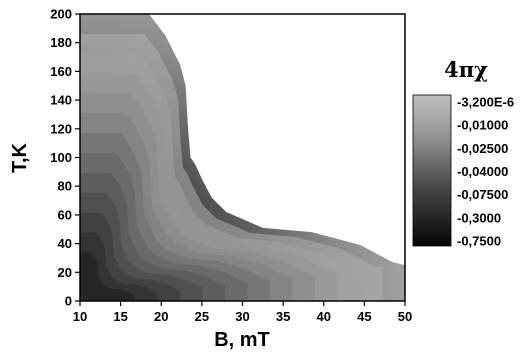 The width and height of the screenshot is (528, 356). I want to click on y-axis-title: T,K, so click(20, 157).